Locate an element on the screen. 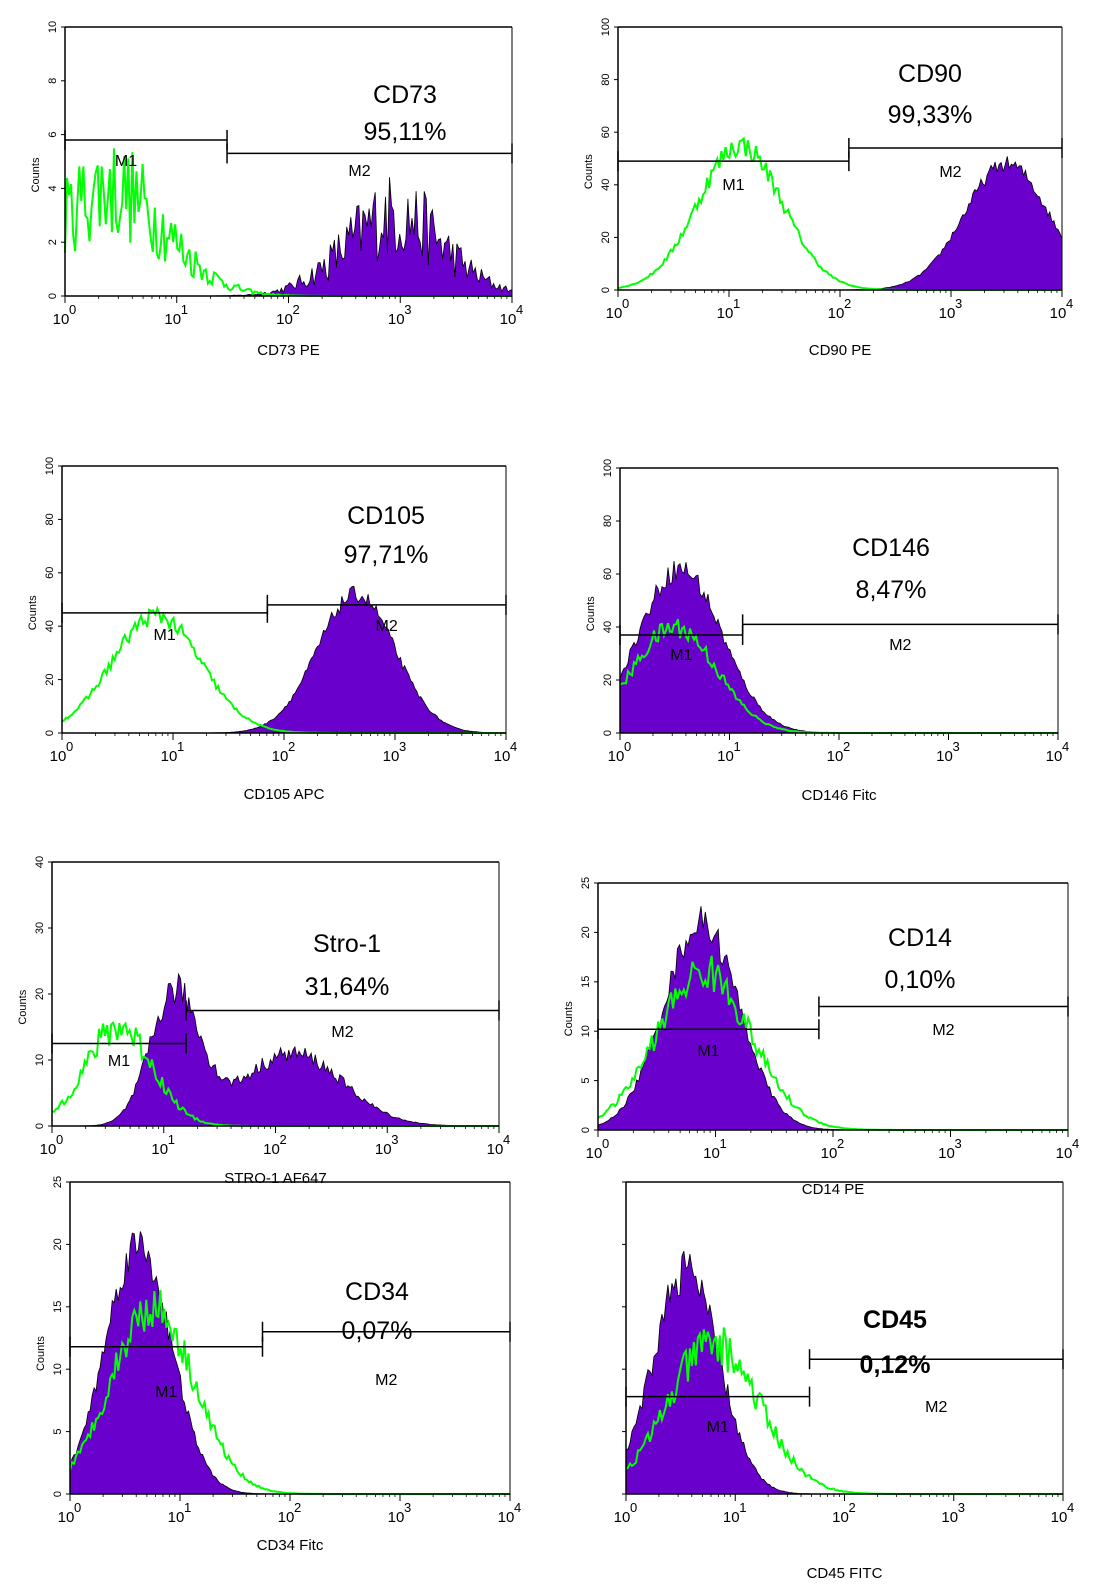 The image size is (1101, 1587). x-axis-label: CD14 PE is located at coordinates (833, 1189).